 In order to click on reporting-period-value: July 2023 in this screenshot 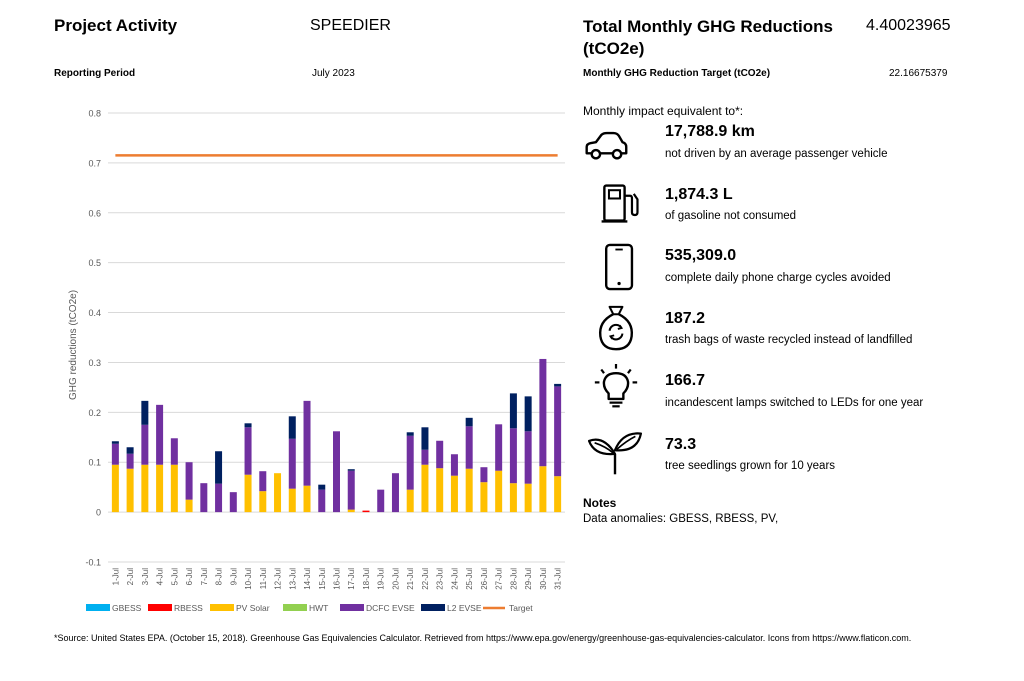, I will do `click(333, 73)`.